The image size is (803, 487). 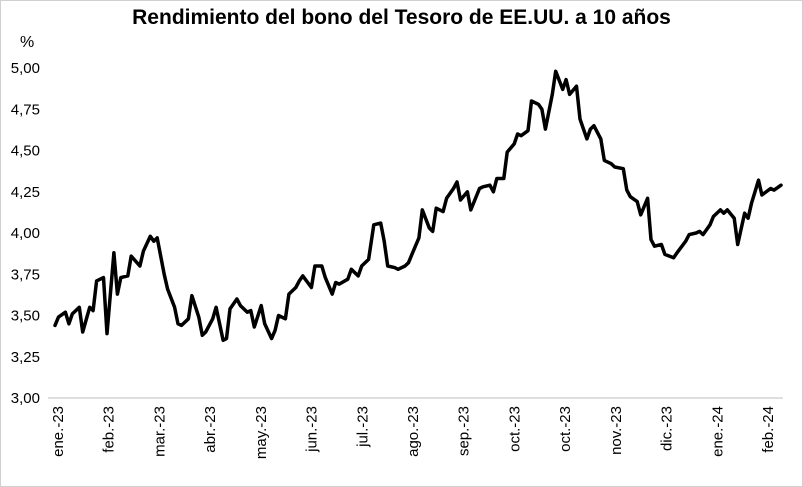 What do you see at coordinates (58, 431) in the screenshot?
I see `x-tick-label: ene.-23` at bounding box center [58, 431].